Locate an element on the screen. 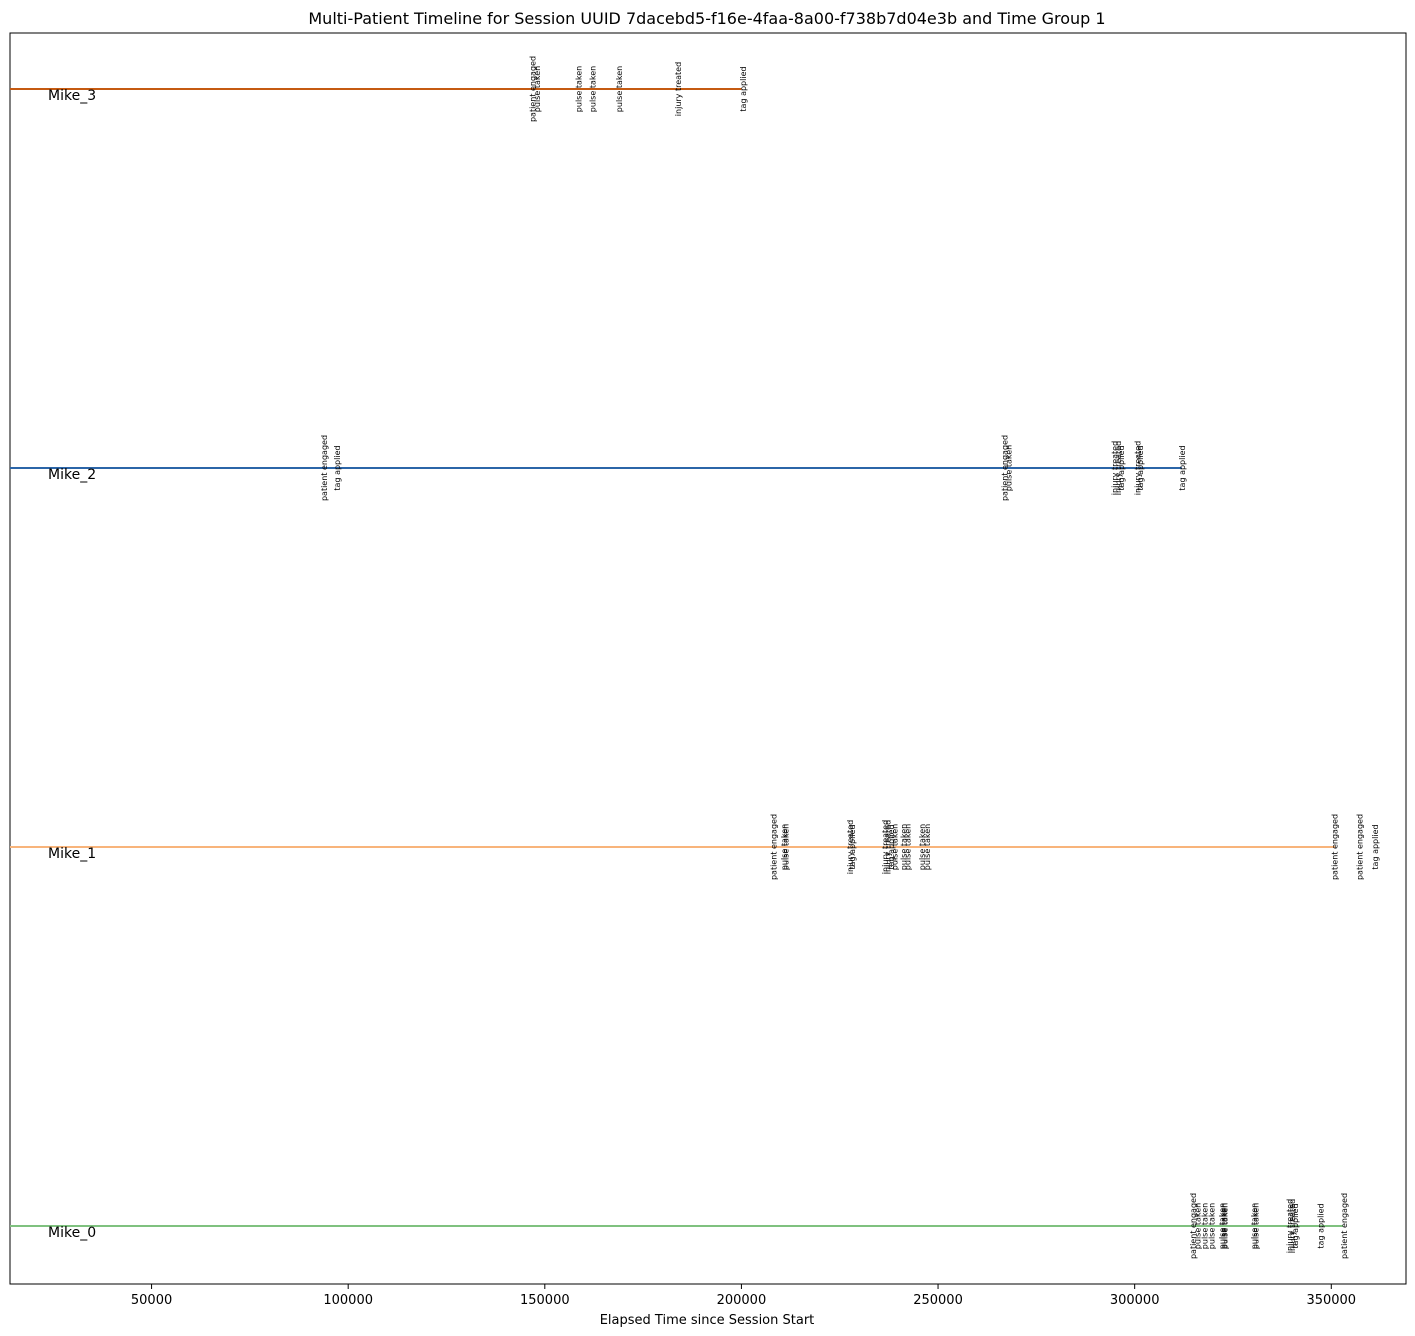  x-tick-label: 250000 is located at coordinates (938, 1300).